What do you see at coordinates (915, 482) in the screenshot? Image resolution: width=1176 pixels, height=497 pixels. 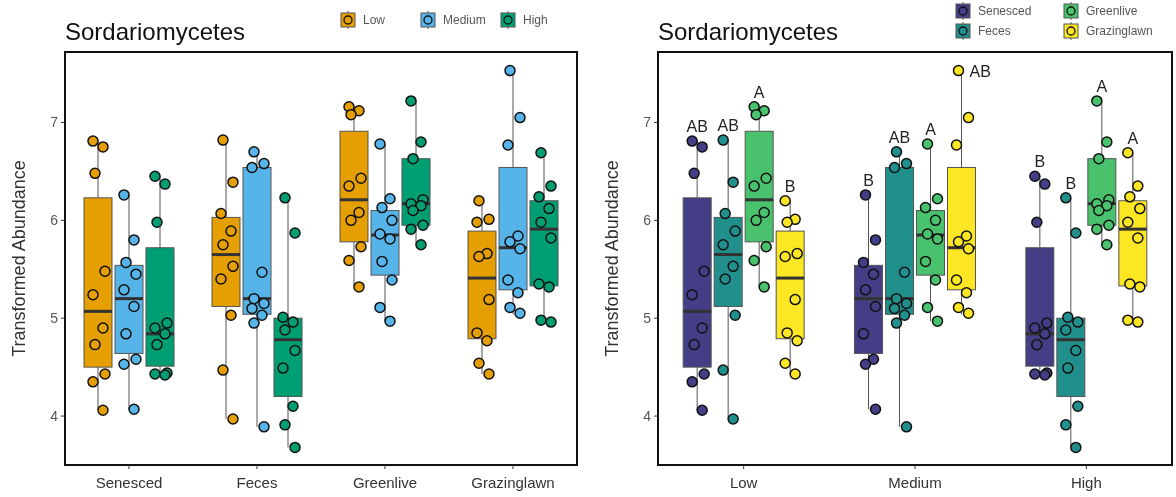 I see `x-tick-label: Medium` at bounding box center [915, 482].